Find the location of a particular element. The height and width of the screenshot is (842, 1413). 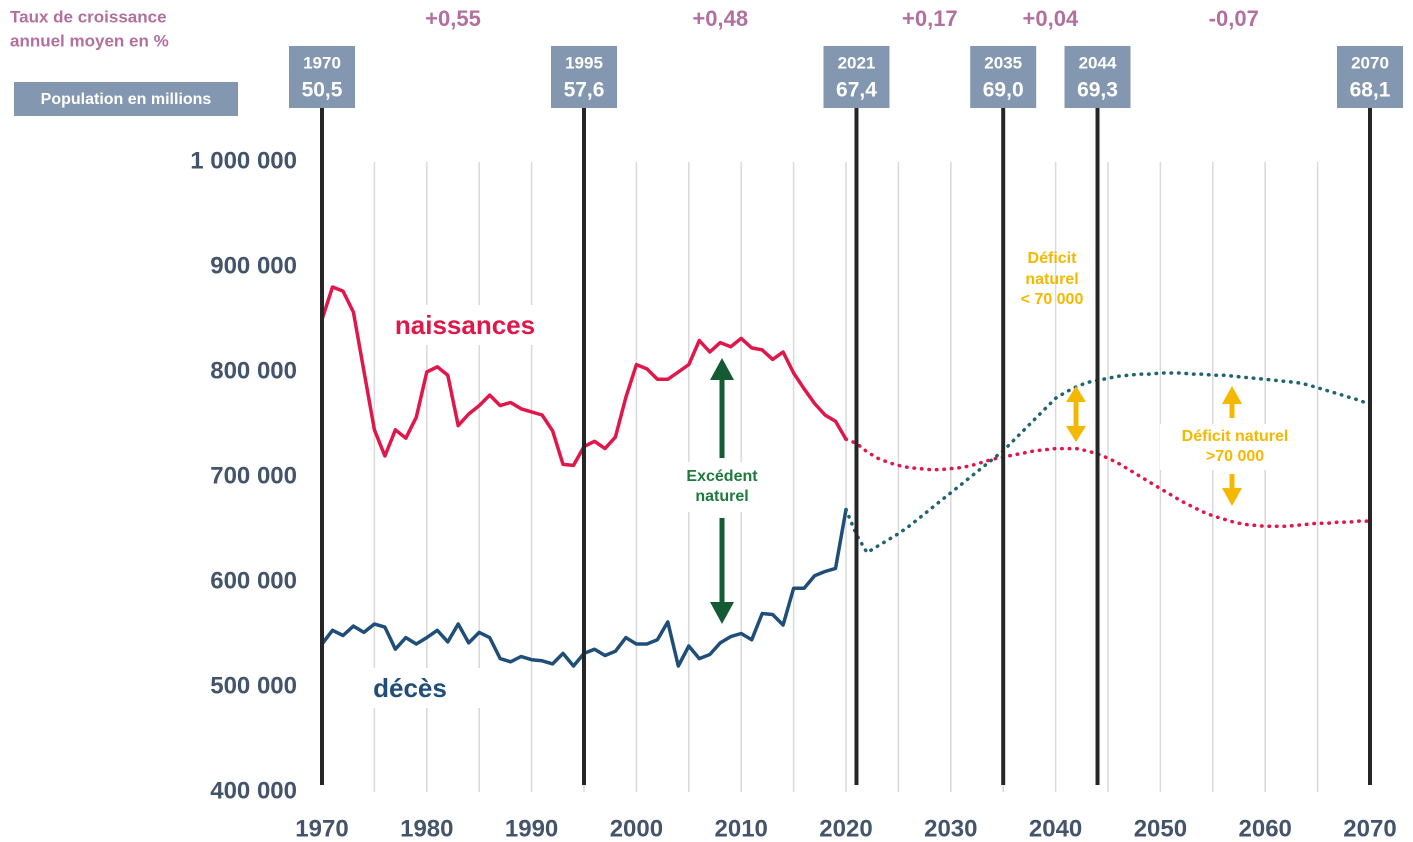

x-tick-label: 2050 is located at coordinates (1160, 828).